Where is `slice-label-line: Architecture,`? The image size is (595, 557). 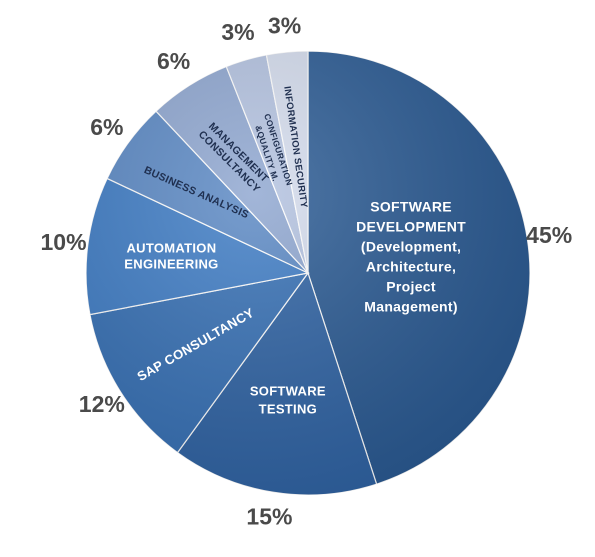 slice-label-line: Architecture, is located at coordinates (411, 267).